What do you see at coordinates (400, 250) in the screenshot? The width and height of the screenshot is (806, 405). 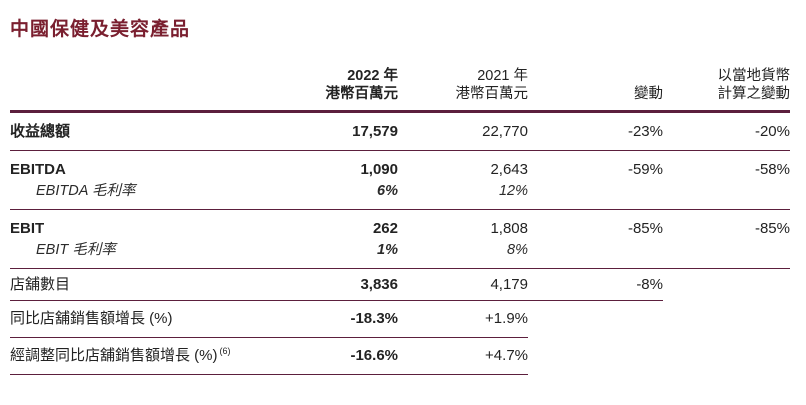 I see `table-row: EBIT 毛利率 1% 8%` at bounding box center [400, 250].